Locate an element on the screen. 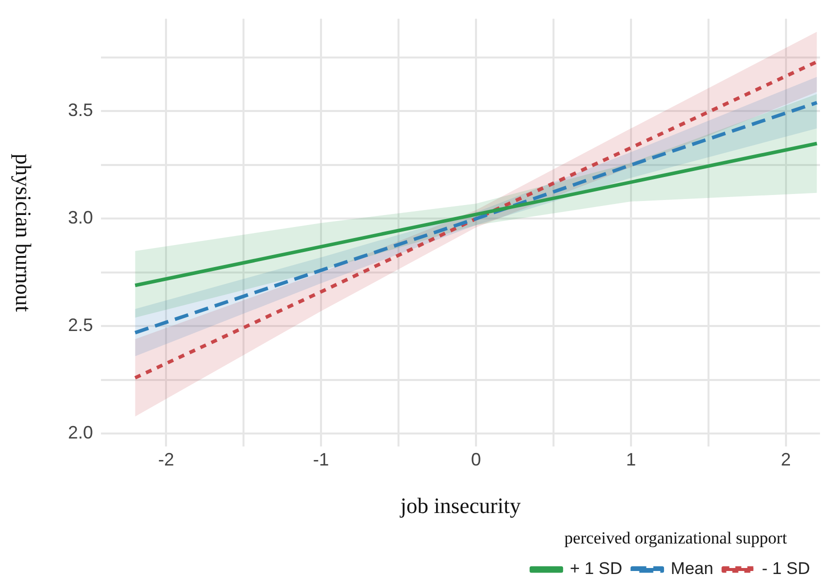  y-tick-label: 2.0 is located at coordinates (81, 432).